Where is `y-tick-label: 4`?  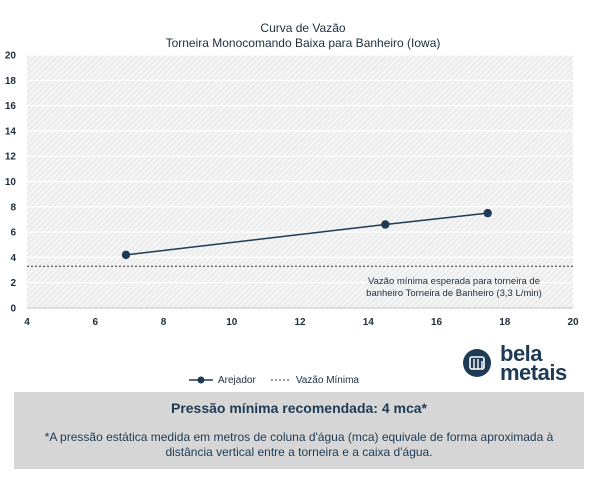 y-tick-label: 4 is located at coordinates (13, 258).